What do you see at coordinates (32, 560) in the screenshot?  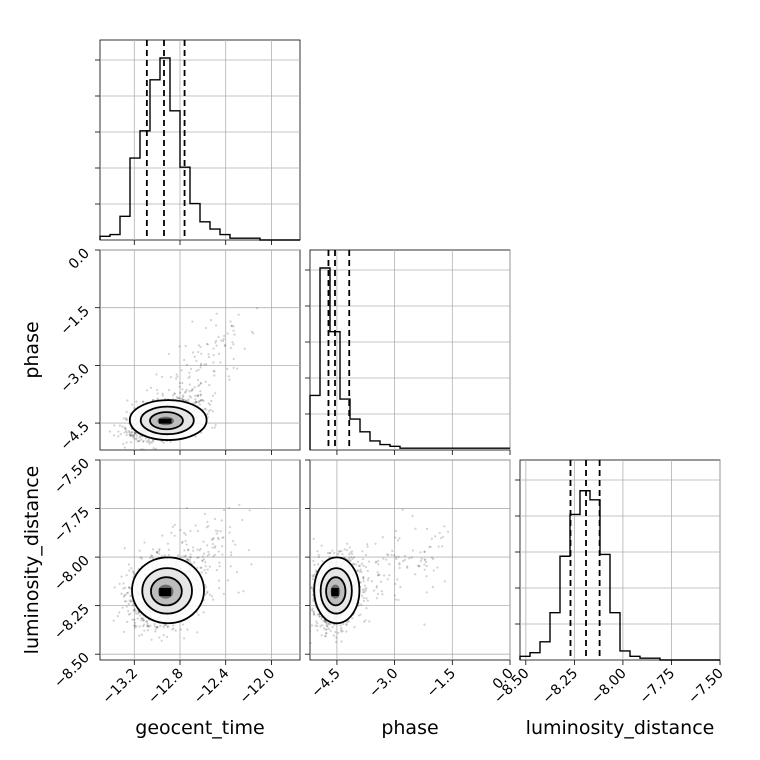 I see `ylabel-luminosity-distance: luminosity_distance` at bounding box center [32, 560].